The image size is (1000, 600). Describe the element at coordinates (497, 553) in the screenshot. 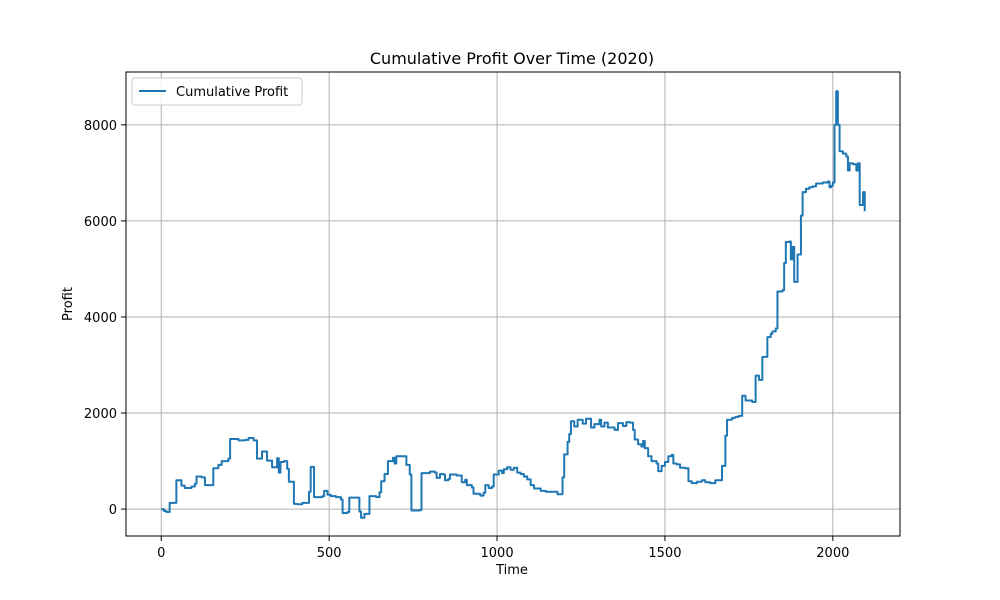

I see `x-tick-label: 1000` at that location.